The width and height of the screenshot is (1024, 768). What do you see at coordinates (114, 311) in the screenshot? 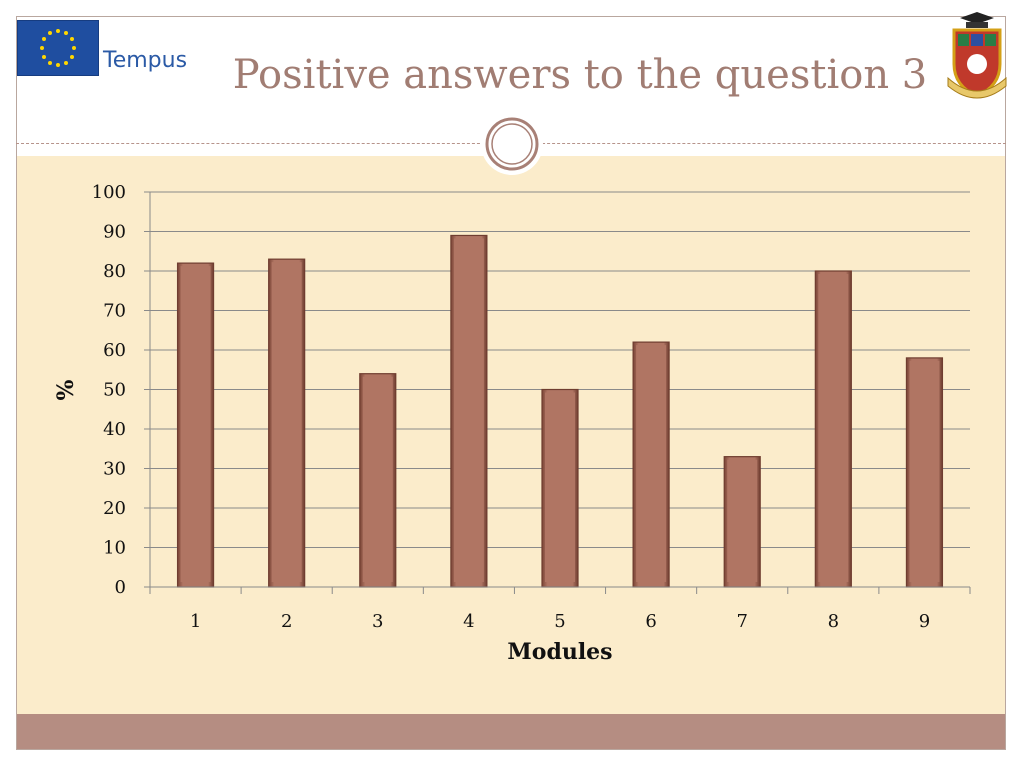
I see `y-tick-label: 70` at bounding box center [114, 311].